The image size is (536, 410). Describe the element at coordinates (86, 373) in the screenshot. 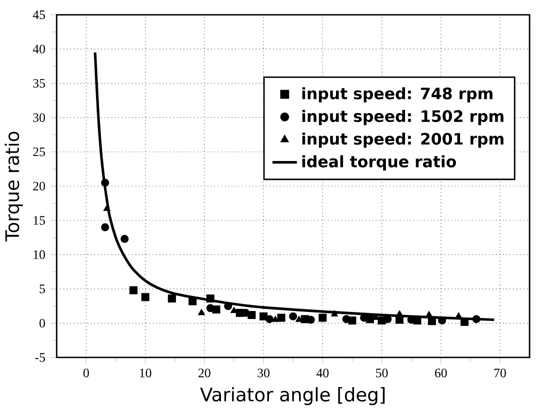

I see `x-tick-label: 0` at that location.